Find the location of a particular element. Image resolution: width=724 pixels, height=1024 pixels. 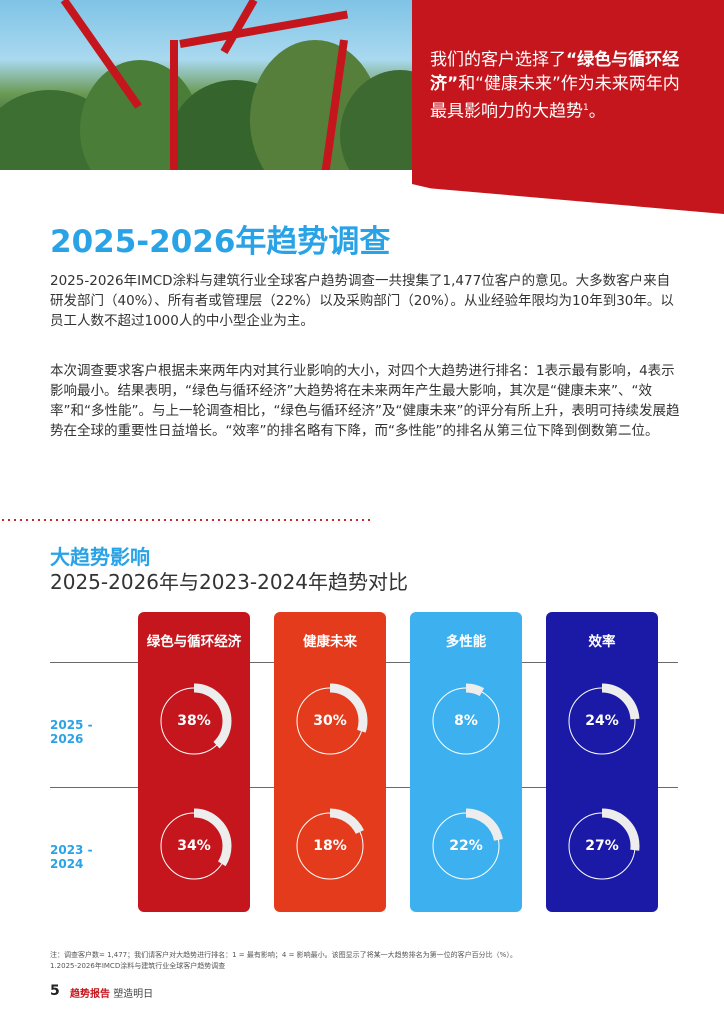

donut-2025: 8% is located at coordinates (466, 721).